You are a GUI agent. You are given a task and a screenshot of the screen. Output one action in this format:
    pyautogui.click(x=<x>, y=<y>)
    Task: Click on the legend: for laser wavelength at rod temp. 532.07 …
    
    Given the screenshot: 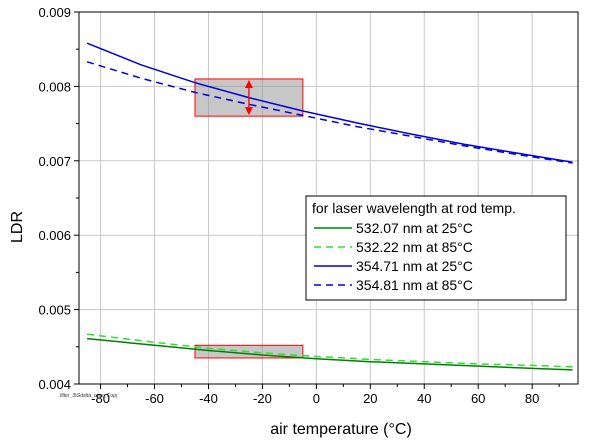 What is the action you would take?
    pyautogui.click(x=436, y=248)
    